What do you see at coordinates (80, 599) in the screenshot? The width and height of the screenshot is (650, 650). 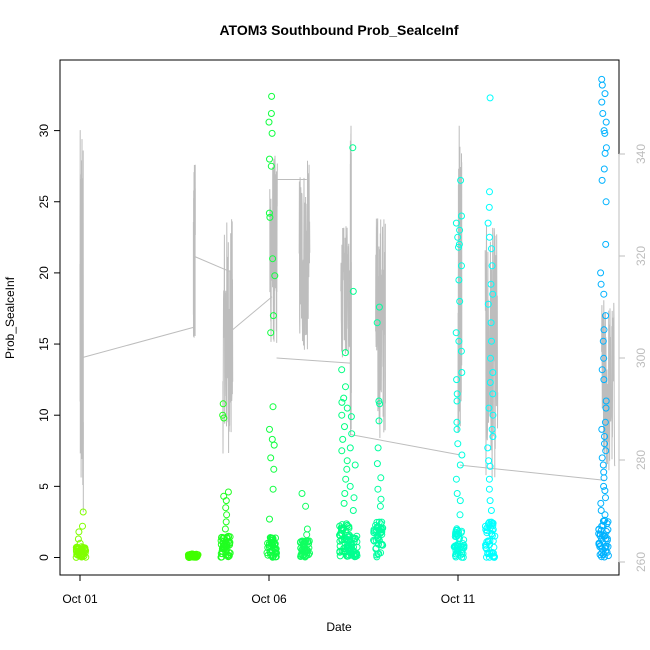 I see `x-tick-label: Oct 01` at bounding box center [80, 599].